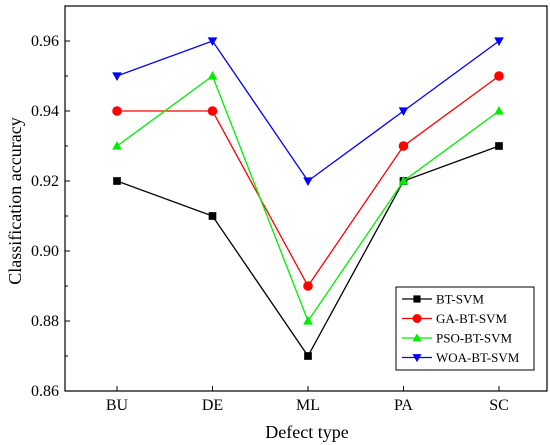 The width and height of the screenshot is (550, 445). What do you see at coordinates (308, 405) in the screenshot?
I see `x-tick-label: ML` at bounding box center [308, 405].